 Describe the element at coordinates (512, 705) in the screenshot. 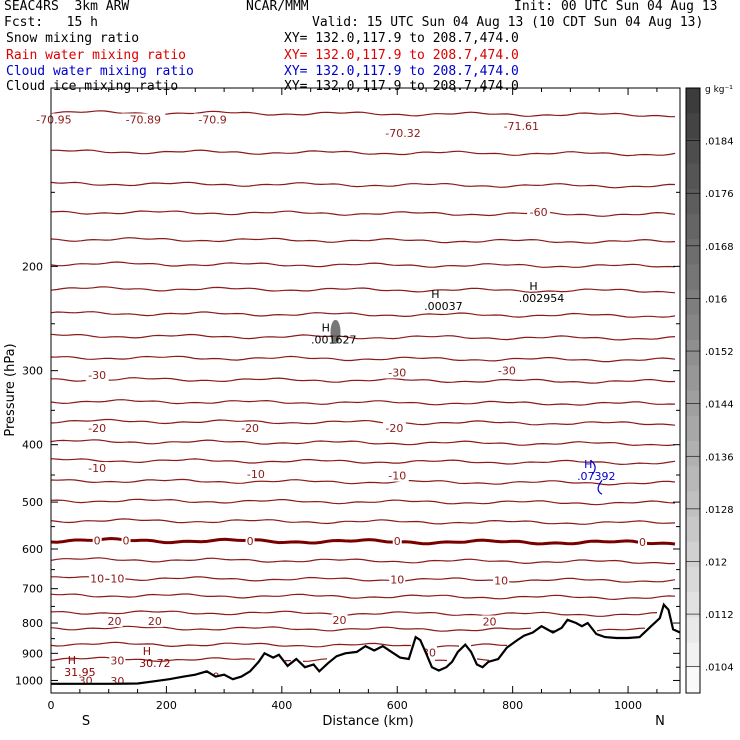

I see `x-tick-label: 800` at that location.